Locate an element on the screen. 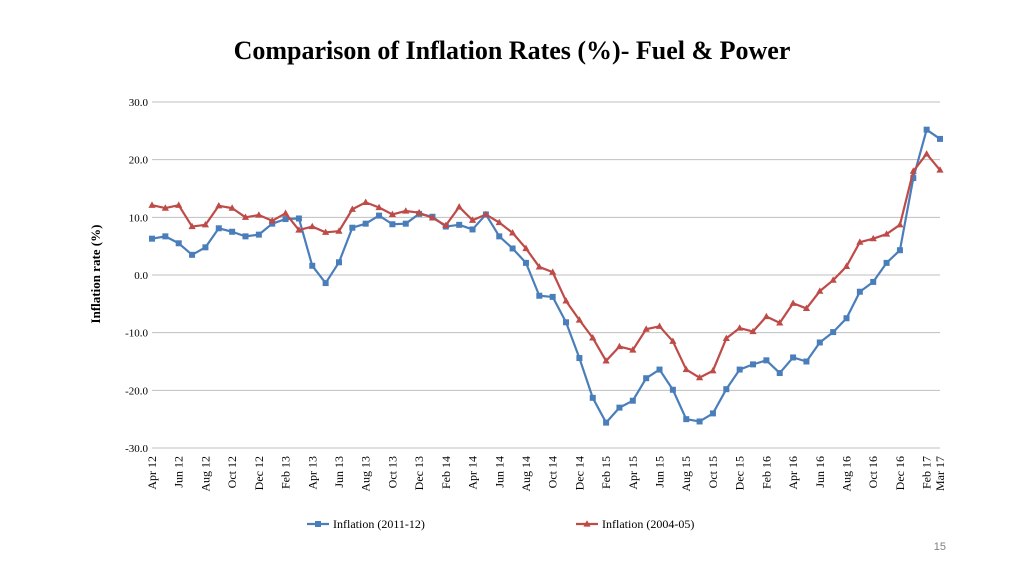 Image resolution: width=1024 pixels, height=576 pixels. x-tick-label: Aug 15 is located at coordinates (686, 474).